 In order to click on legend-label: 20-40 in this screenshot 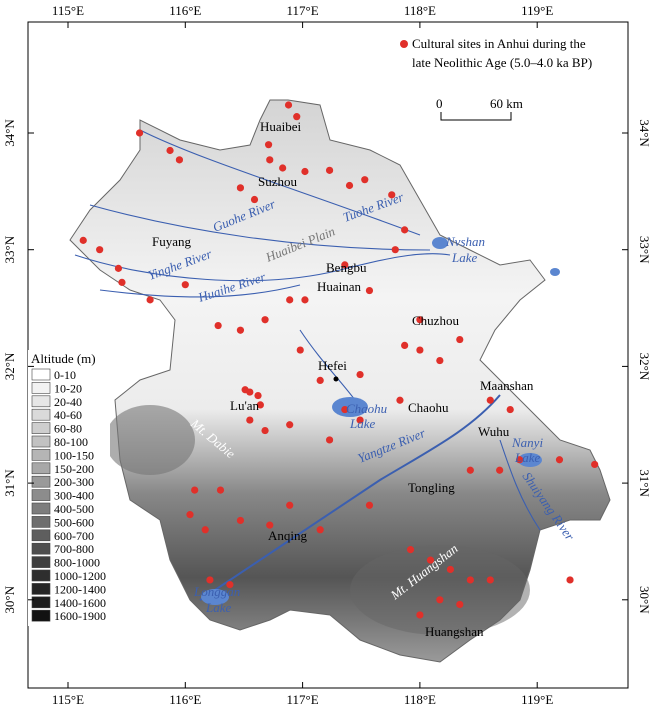, I will do `click(68, 402)`.